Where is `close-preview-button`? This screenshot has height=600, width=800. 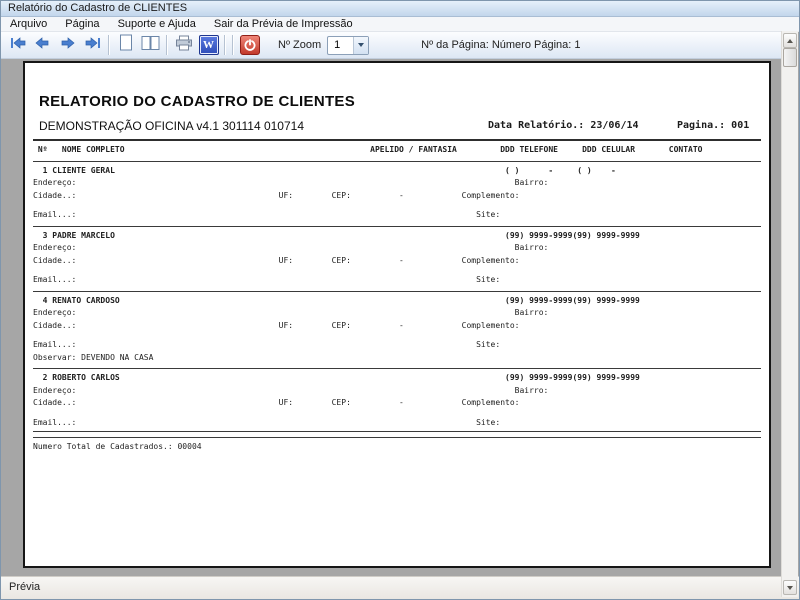
close-preview-button is located at coordinates (249, 45).